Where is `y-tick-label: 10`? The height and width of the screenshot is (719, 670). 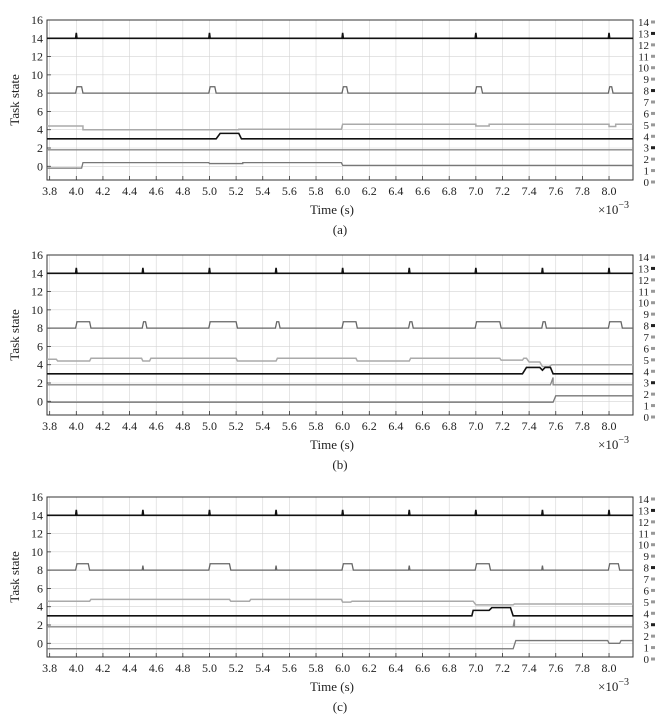
y-tick-label: 10 is located at coordinates (37, 75).